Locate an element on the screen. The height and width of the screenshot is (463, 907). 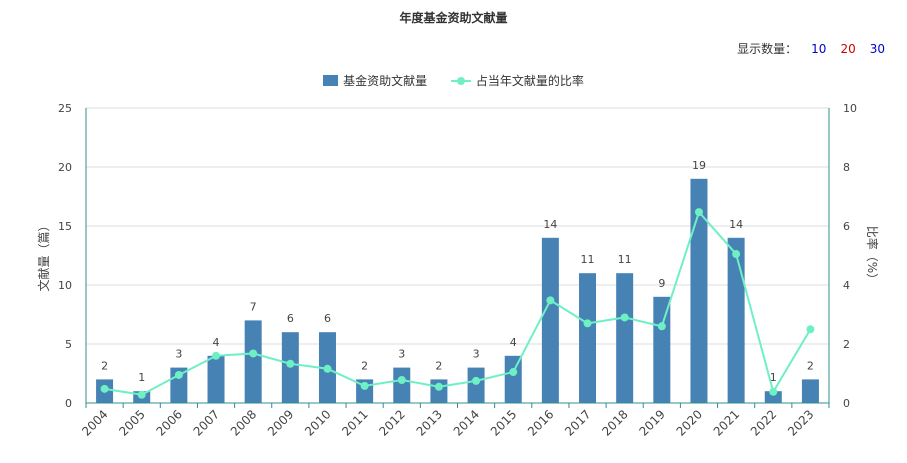
legend-line-swatch-icon is located at coordinates (460, 80).